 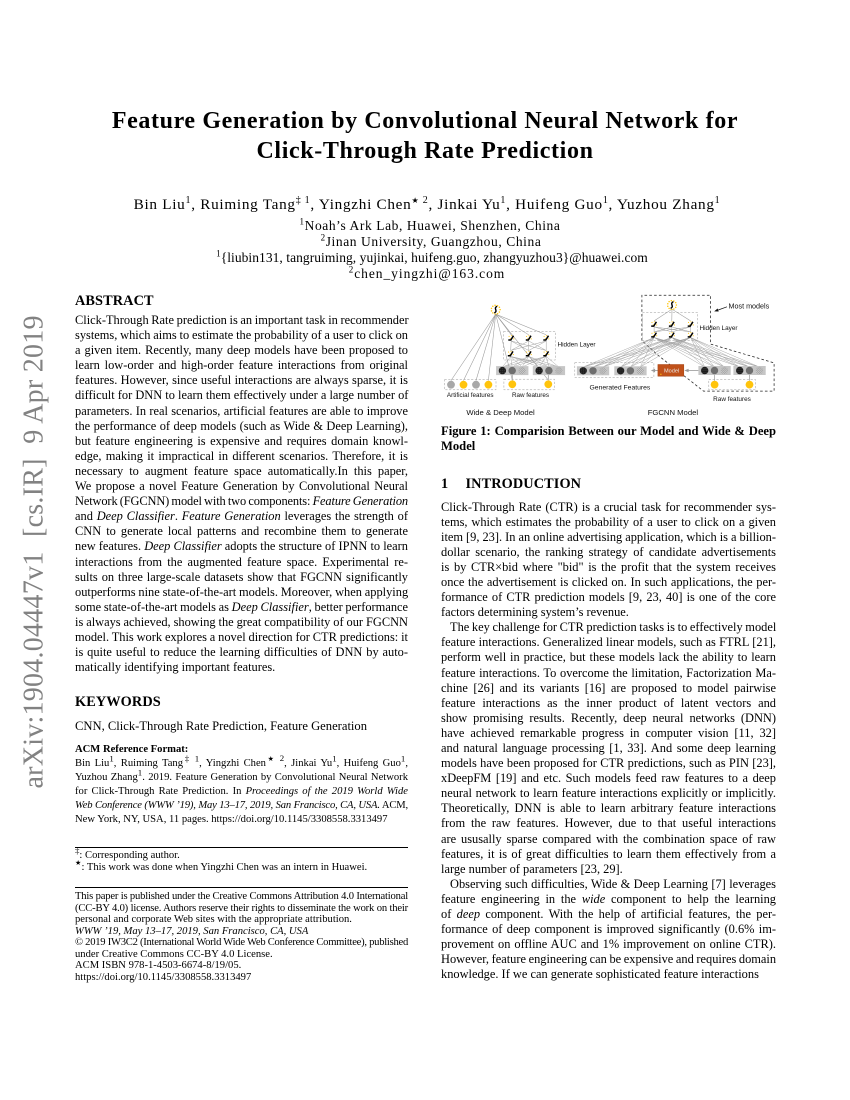 What do you see at coordinates (671, 372) in the screenshot?
I see `svg-text: Model` at bounding box center [671, 372].